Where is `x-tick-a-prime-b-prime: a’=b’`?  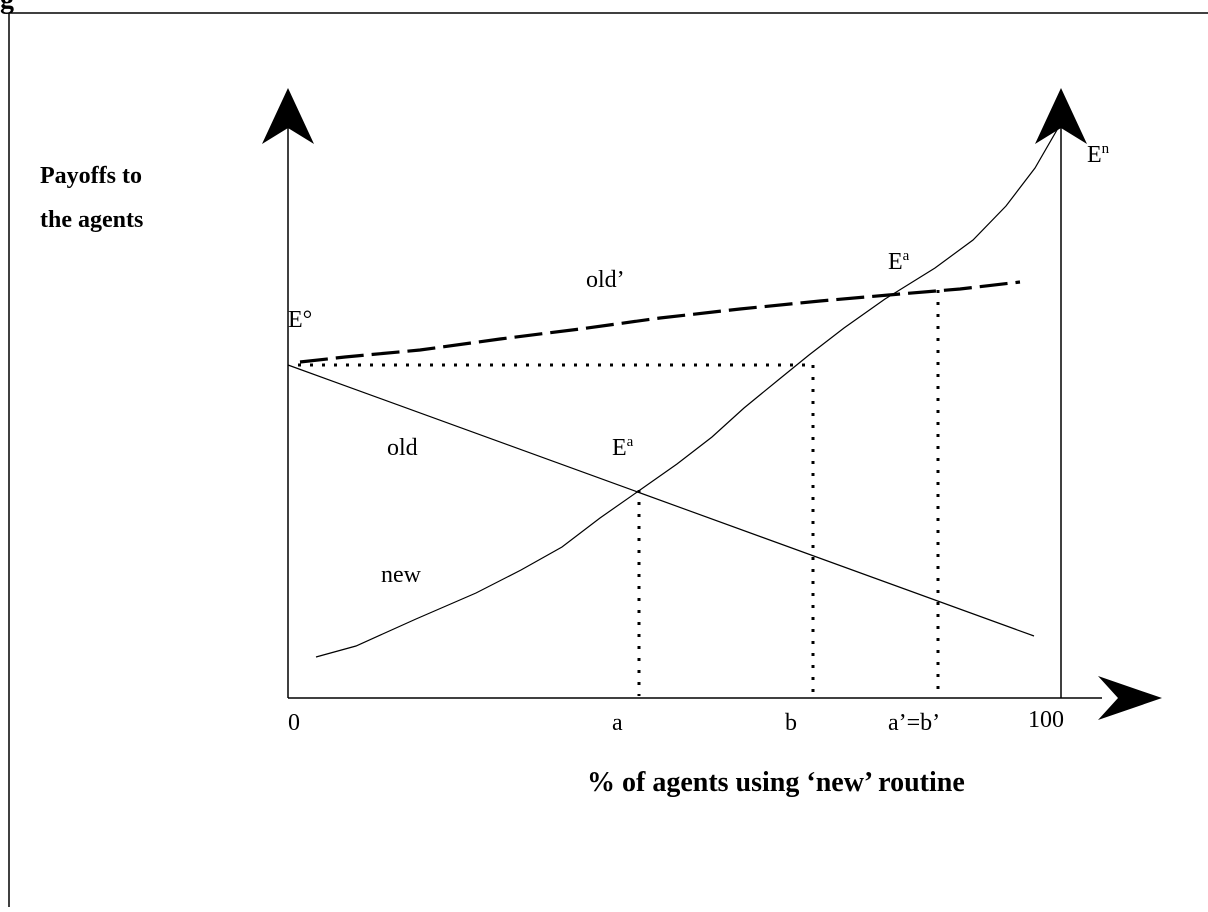 x-tick-a-prime-b-prime: a’=b’ is located at coordinates (914, 723).